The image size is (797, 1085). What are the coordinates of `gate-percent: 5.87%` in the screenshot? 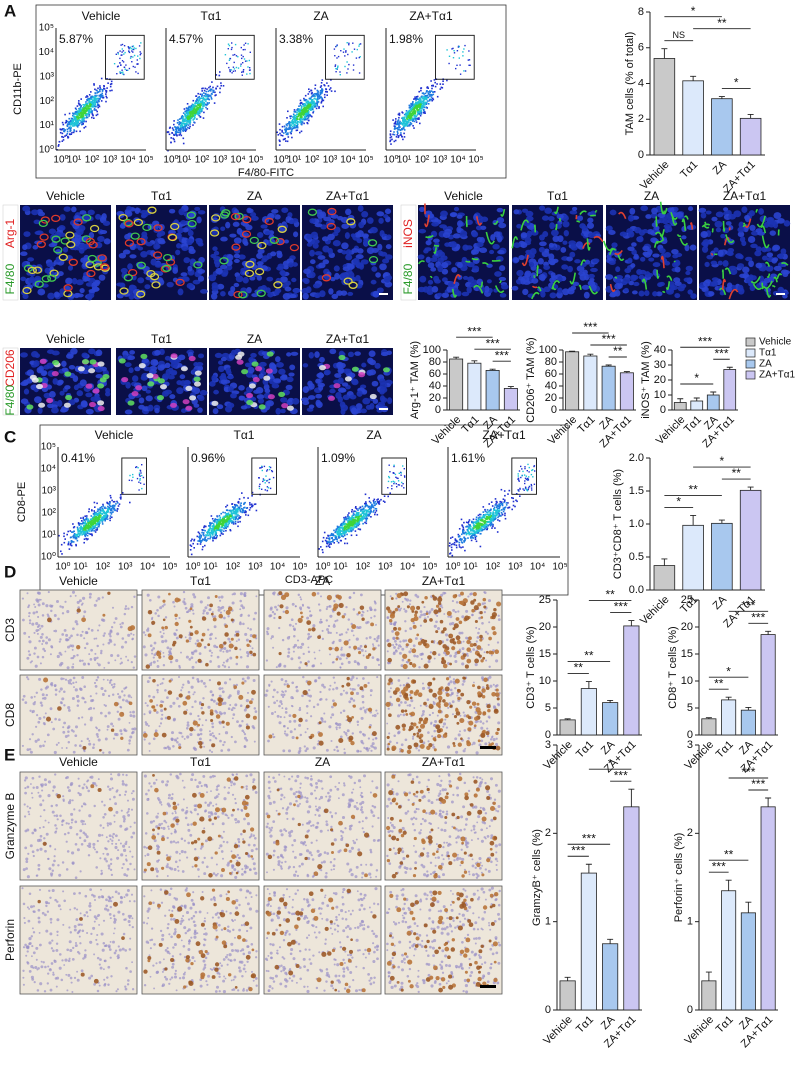 It's located at (76, 39).